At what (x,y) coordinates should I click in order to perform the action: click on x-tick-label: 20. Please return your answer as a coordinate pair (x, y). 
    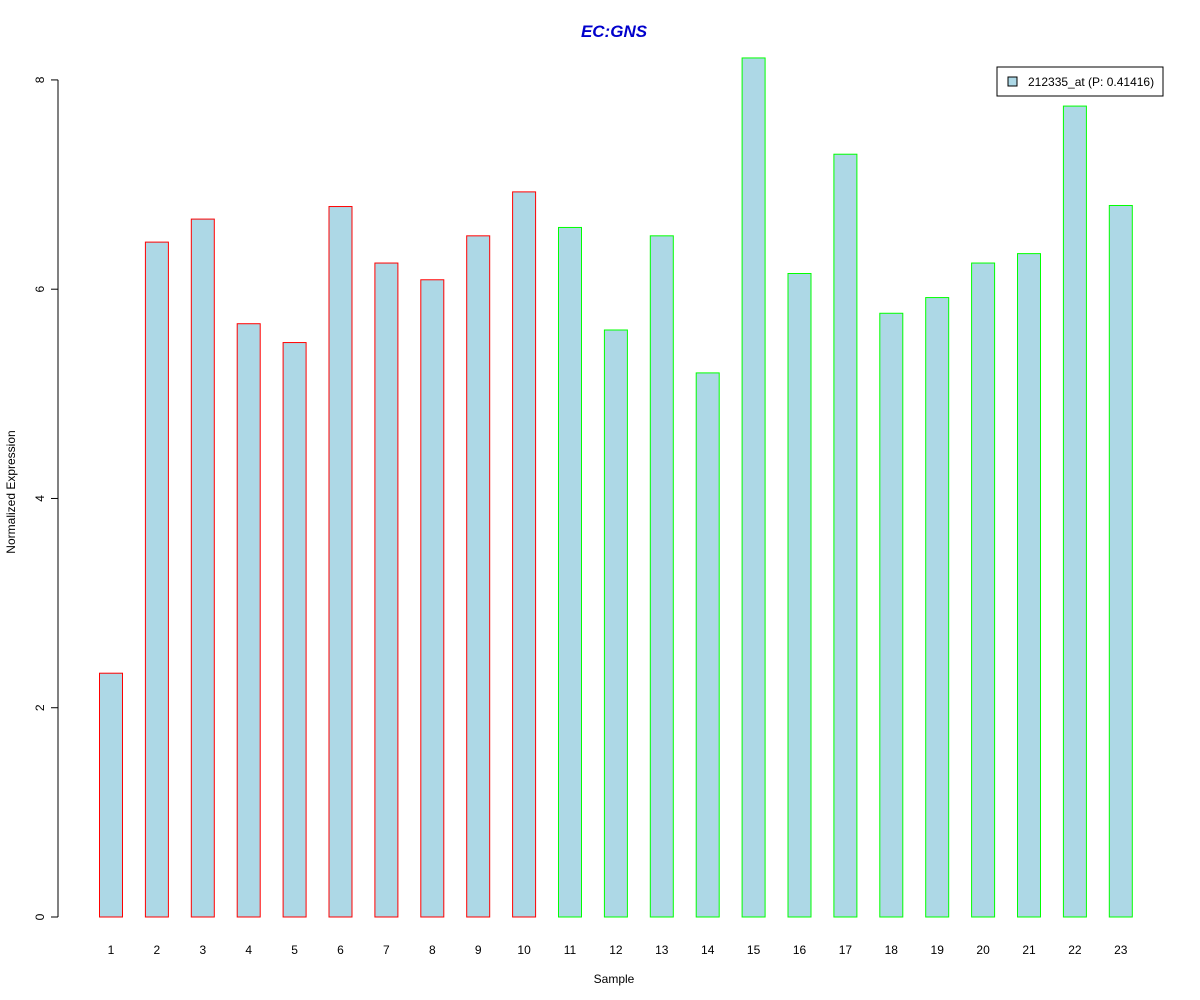
    Looking at the image, I should click on (983, 950).